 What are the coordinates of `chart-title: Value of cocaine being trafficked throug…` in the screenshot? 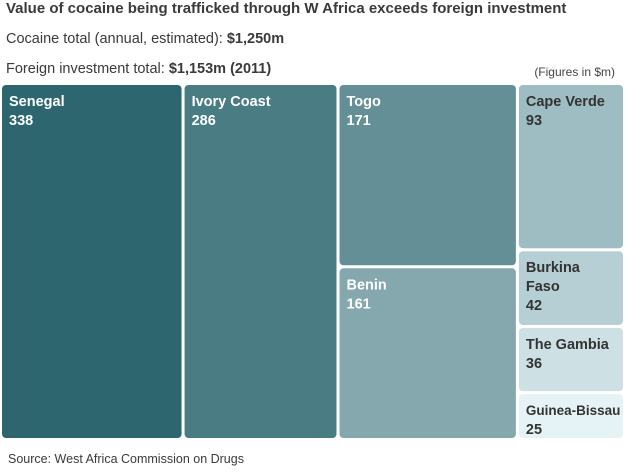 It's located at (286, 8).